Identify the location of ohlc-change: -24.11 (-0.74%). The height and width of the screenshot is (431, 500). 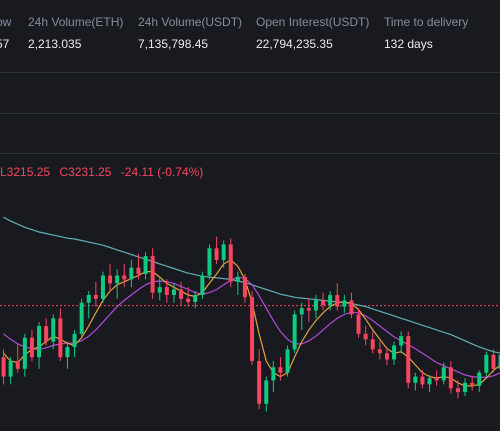
(162, 172).